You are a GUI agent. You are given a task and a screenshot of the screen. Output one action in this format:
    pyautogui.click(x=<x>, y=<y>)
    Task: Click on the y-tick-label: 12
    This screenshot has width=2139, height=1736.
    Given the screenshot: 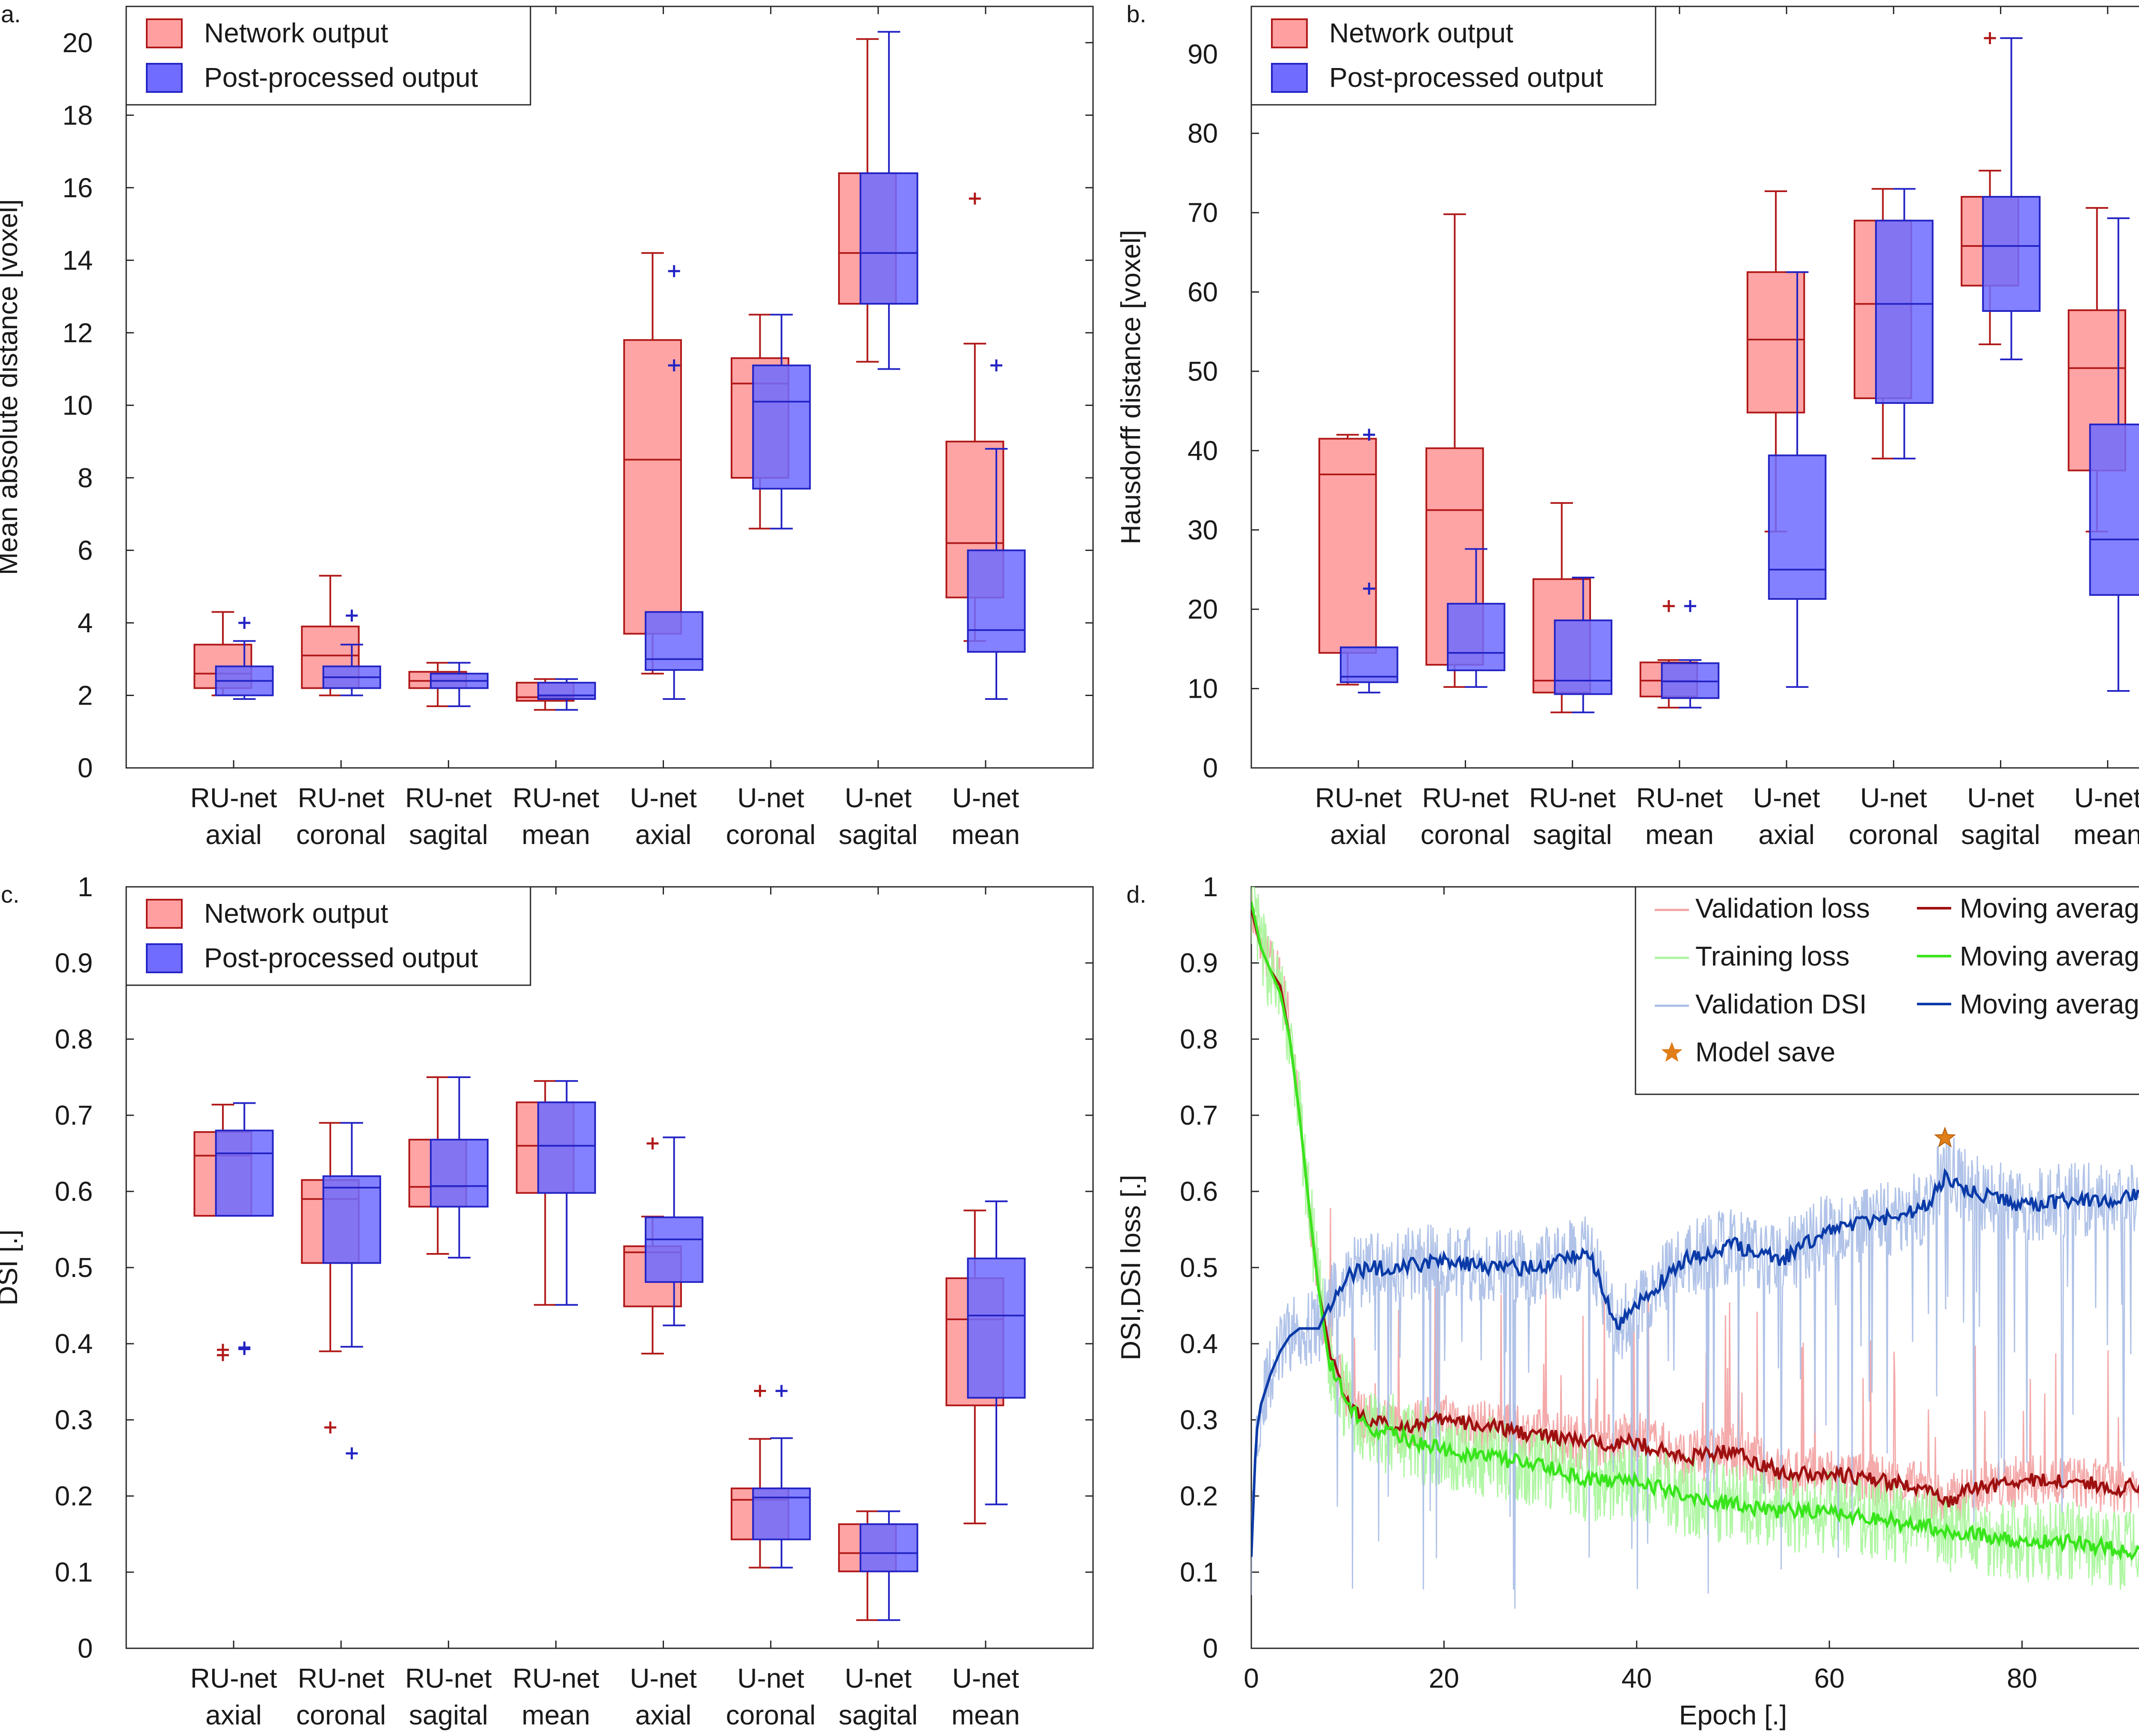 What is the action you would take?
    pyautogui.click(x=77, y=332)
    